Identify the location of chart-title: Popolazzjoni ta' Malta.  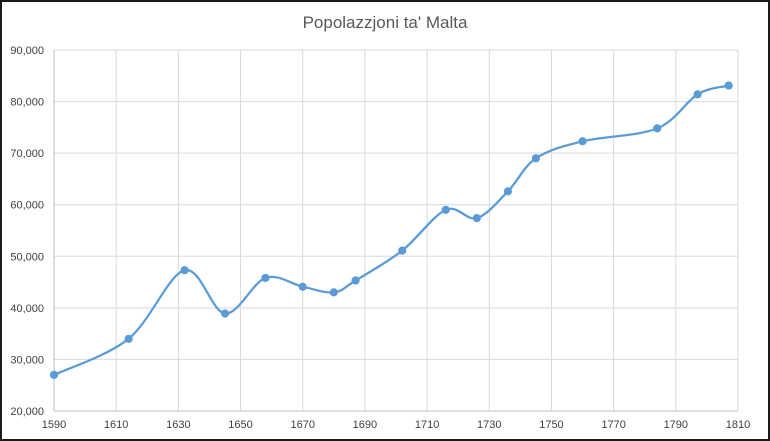
(385, 22).